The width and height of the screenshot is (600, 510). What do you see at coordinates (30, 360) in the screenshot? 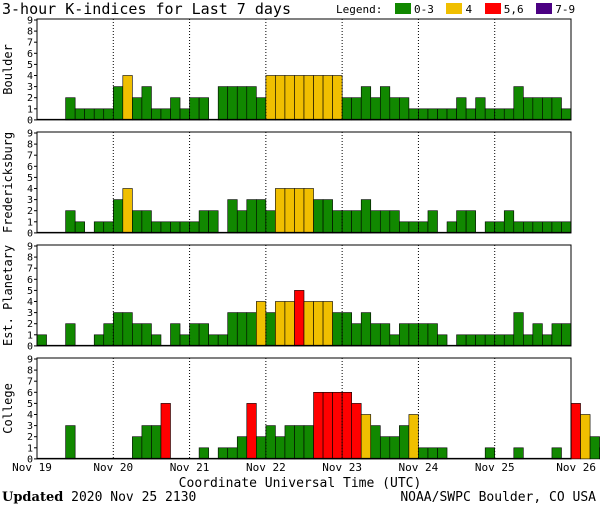
I see `y-tick-label: 9` at bounding box center [30, 360].